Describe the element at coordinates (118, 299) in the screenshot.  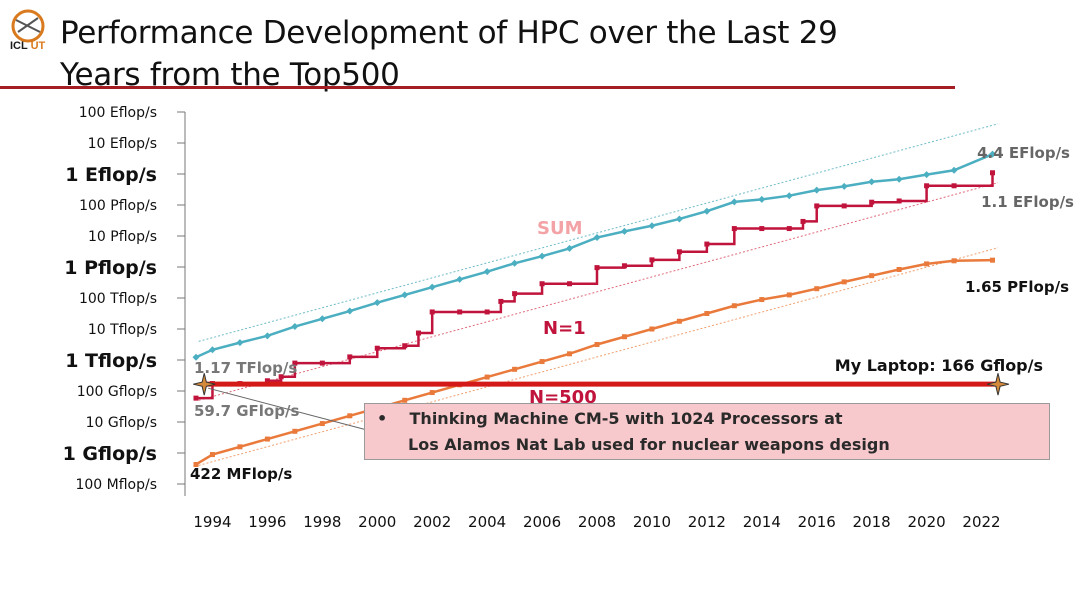
I see `y-tick-label: 100 Tflop/s` at that location.